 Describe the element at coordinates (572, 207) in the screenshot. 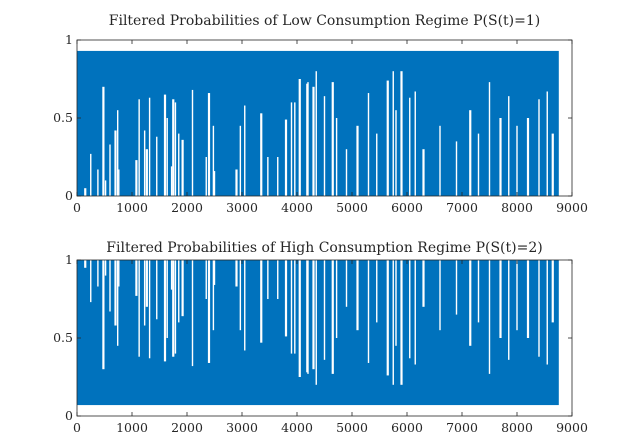

I see `x-tick-label: 9000` at that location.